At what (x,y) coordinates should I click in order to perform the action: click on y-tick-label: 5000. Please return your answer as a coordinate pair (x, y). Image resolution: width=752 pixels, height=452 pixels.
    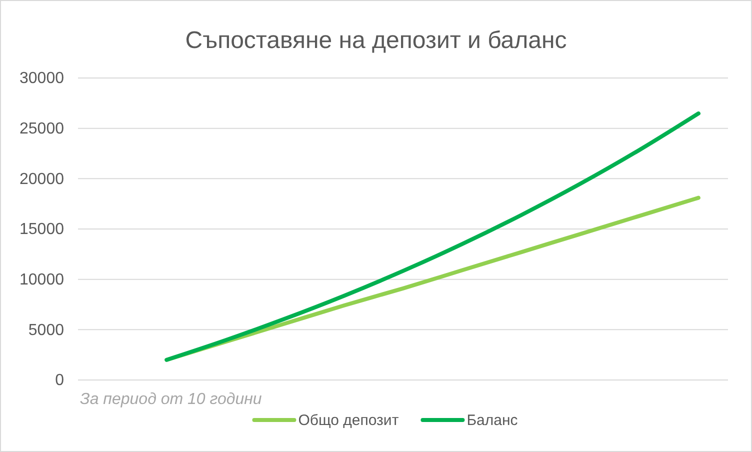
    Looking at the image, I should click on (46, 330).